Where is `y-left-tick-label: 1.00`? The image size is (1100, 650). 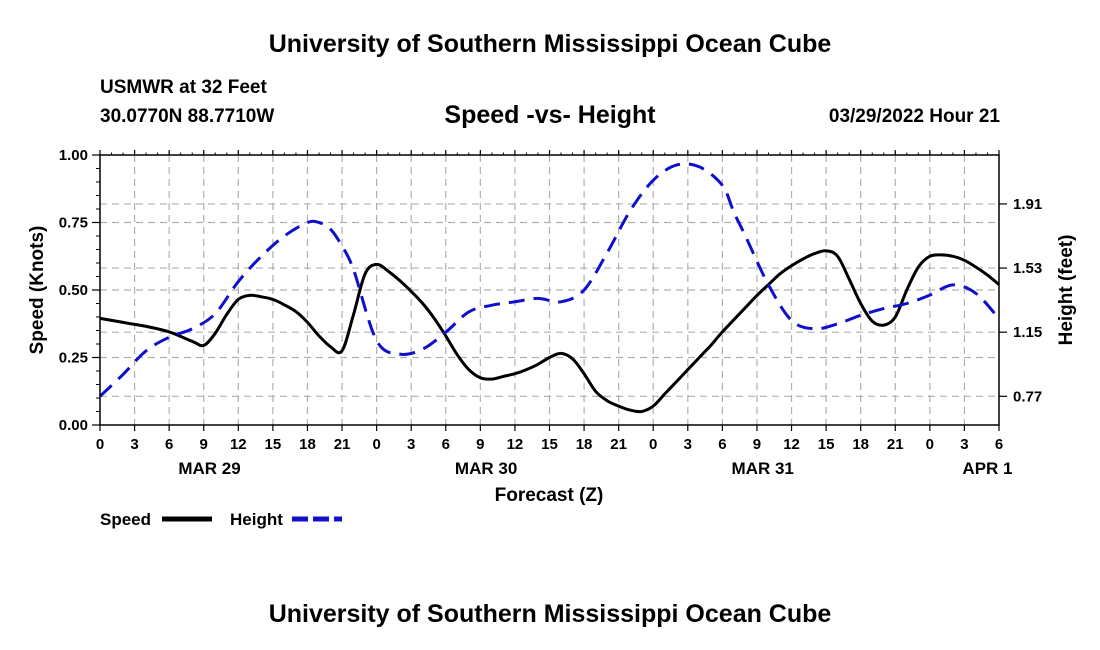 y-left-tick-label: 1.00 is located at coordinates (73, 155).